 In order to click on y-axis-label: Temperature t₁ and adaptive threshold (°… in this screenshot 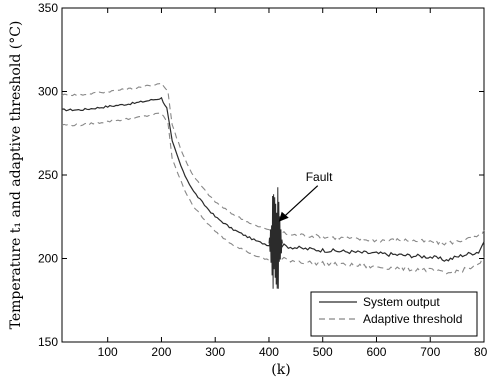, I will do `click(16, 175)`.